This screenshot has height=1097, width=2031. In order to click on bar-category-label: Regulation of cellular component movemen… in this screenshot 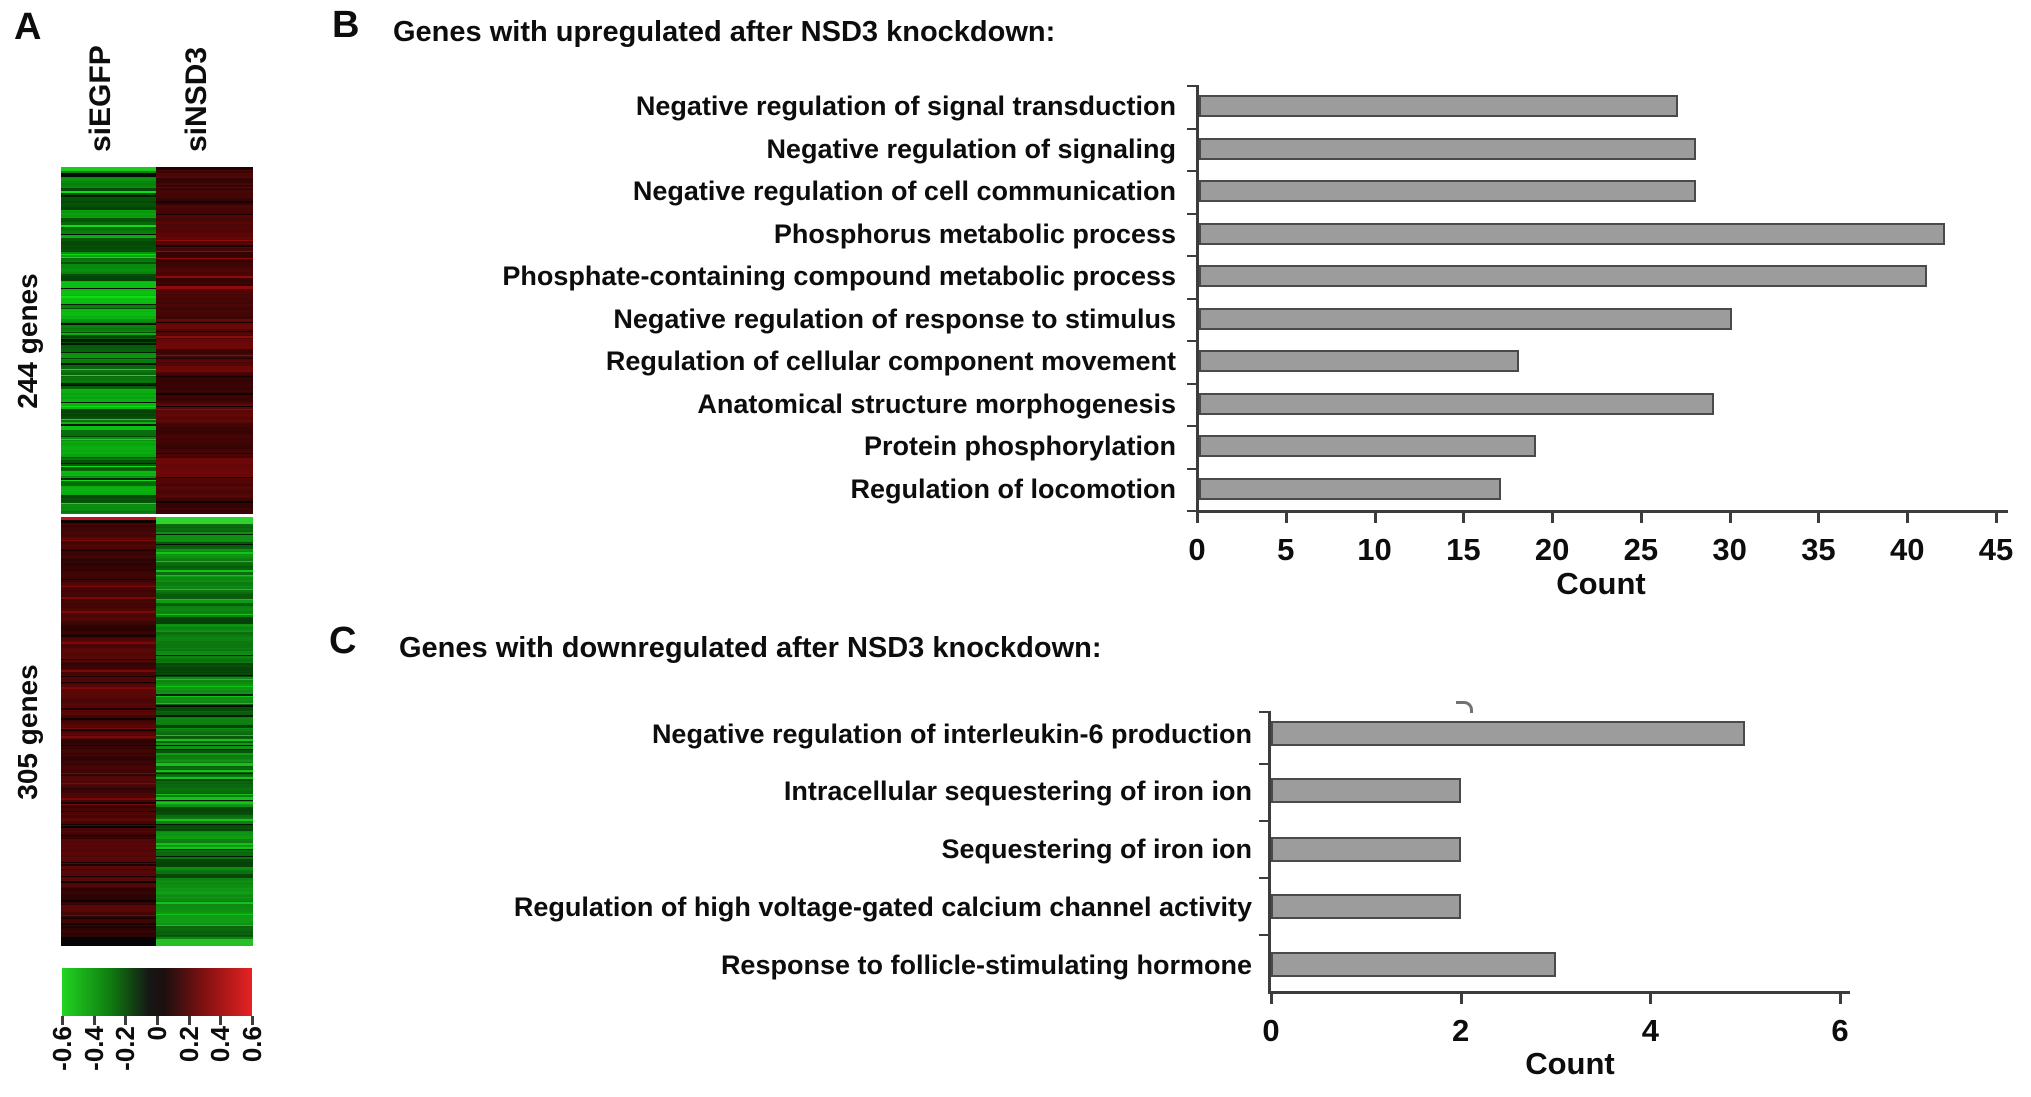, I will do `click(890, 361)`.